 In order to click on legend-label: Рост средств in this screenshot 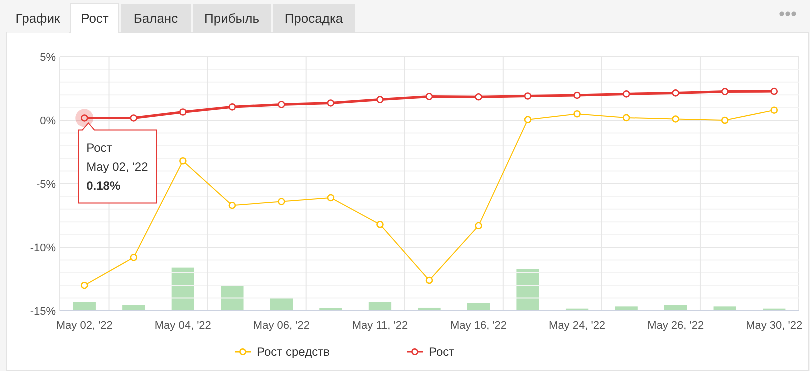, I will do `click(293, 352)`.